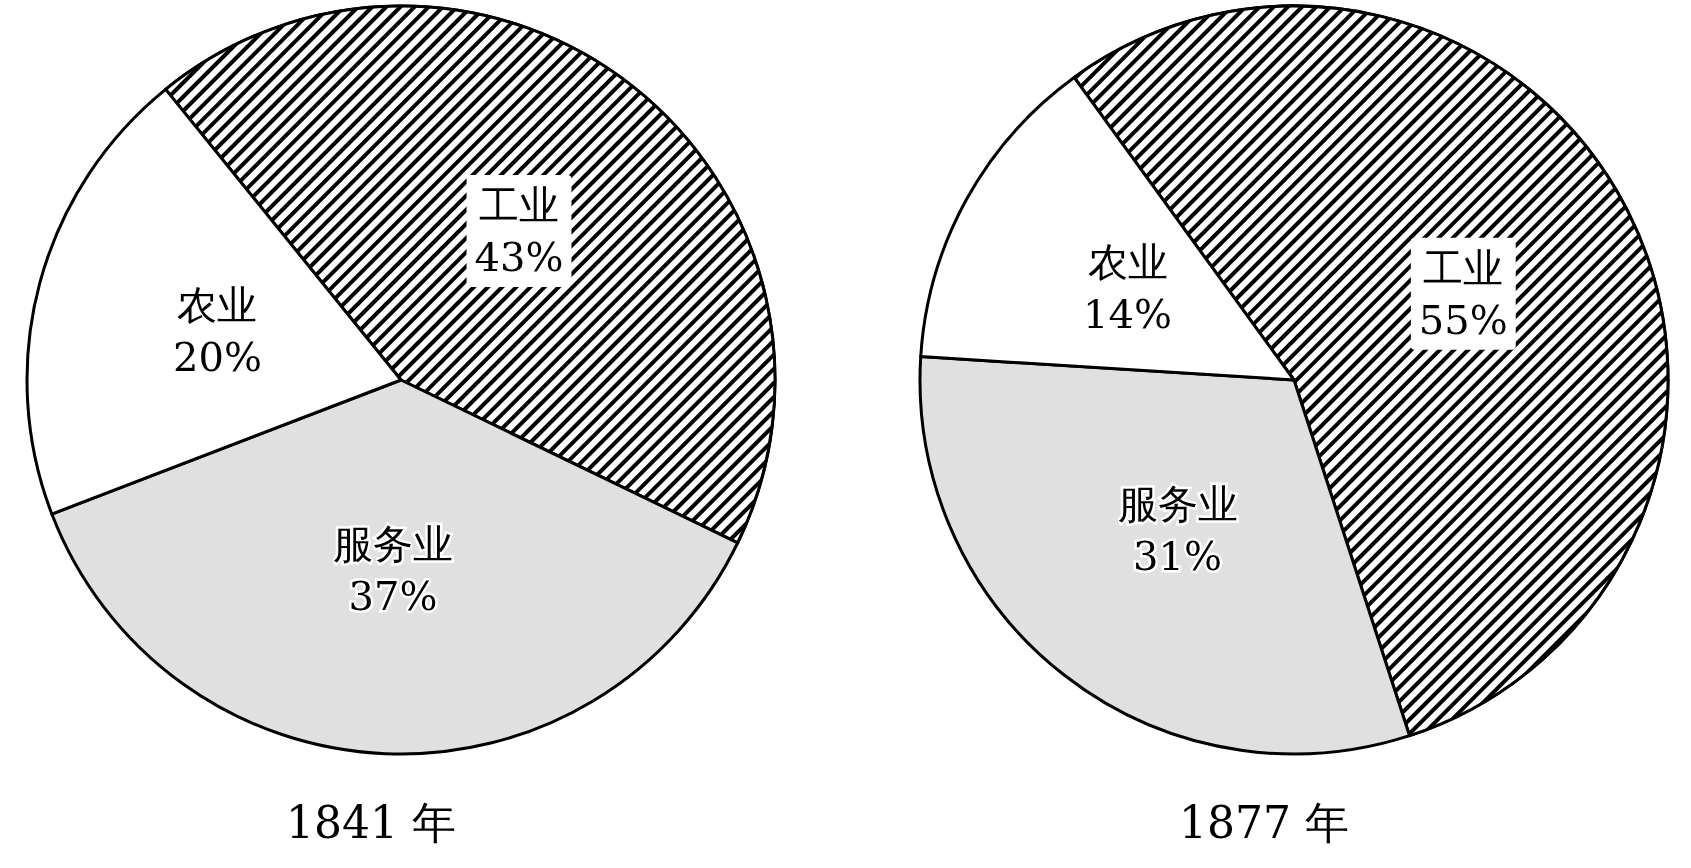 The width and height of the screenshot is (1691, 868). Describe the element at coordinates (1177, 556) in the screenshot. I see `data-label: 31%` at that location.